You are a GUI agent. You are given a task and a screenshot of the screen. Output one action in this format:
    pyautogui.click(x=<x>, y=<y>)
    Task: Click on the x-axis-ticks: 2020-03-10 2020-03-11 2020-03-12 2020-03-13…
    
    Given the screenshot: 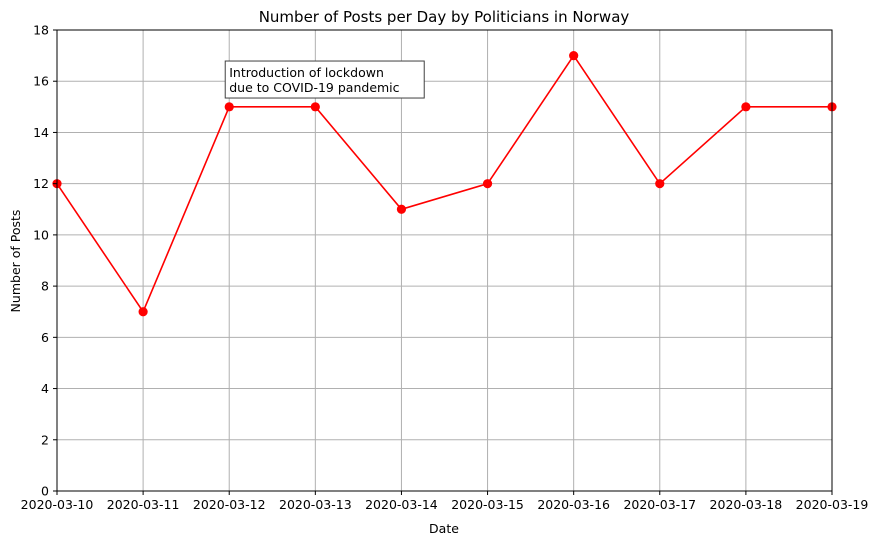 What is the action you would take?
    pyautogui.click(x=445, y=501)
    